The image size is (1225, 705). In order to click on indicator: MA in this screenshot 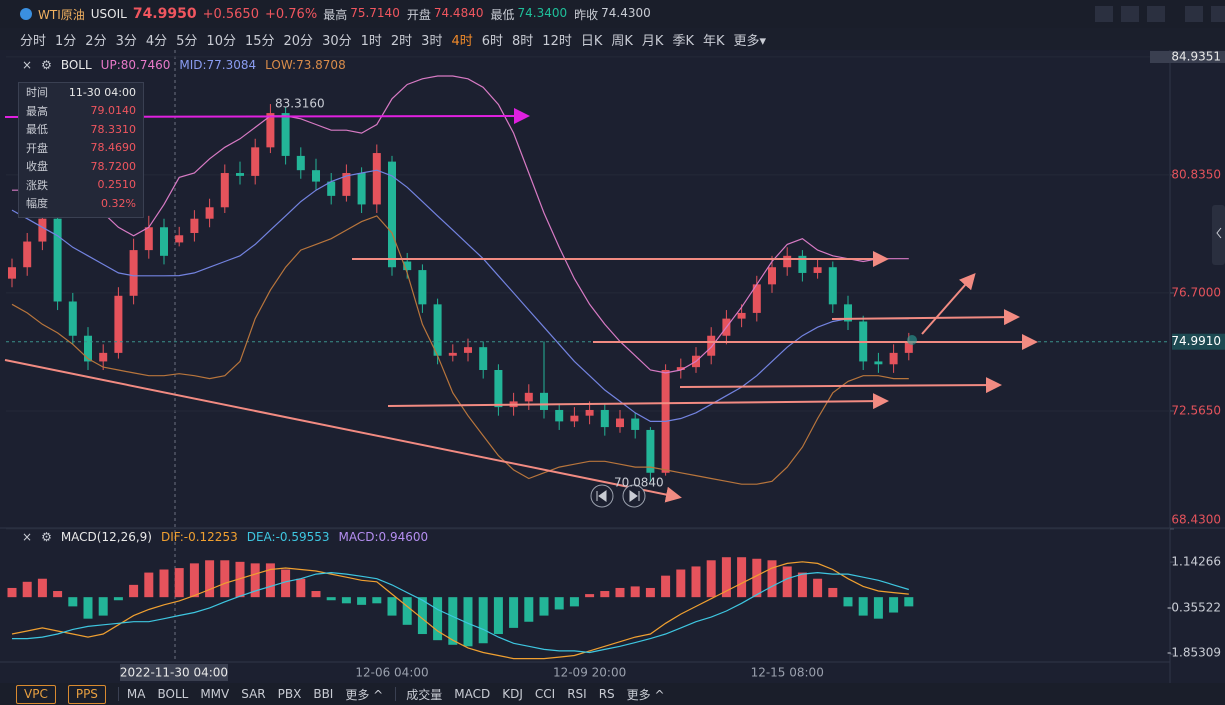, I will do `click(136, 694)`.